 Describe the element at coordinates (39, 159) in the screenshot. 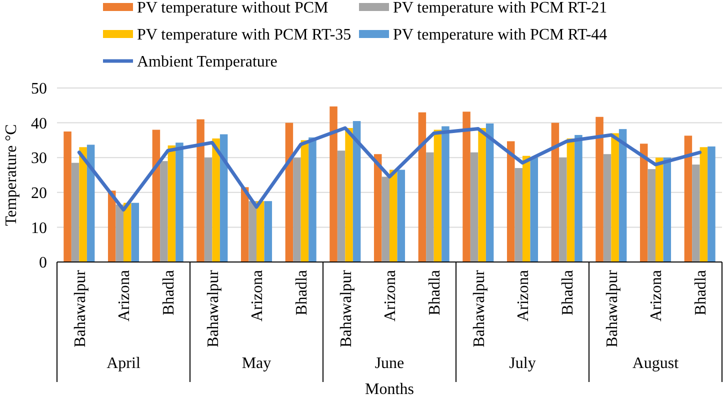

I see `y-tick-label: 30` at that location.